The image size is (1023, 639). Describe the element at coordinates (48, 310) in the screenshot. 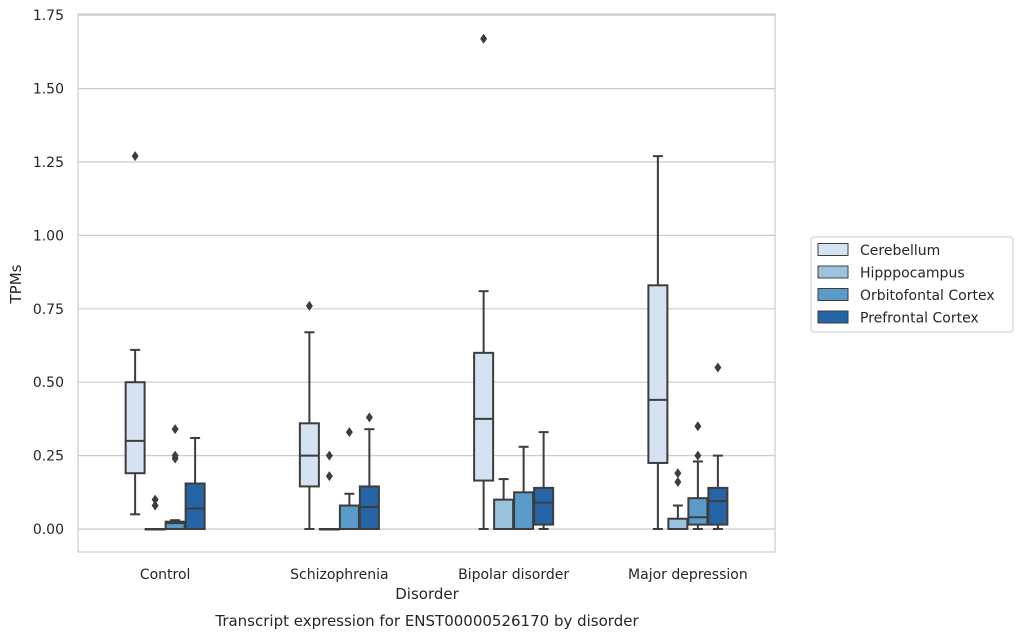

I see `y-tick-label: 0.75` at that location.